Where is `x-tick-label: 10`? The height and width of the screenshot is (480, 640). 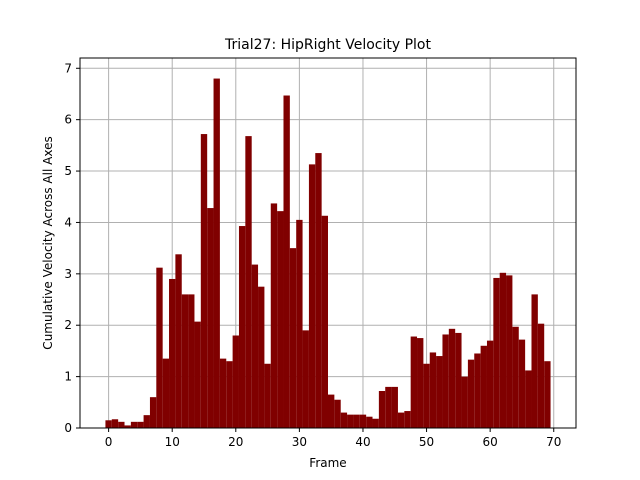
x-tick-label: 10 is located at coordinates (172, 442).